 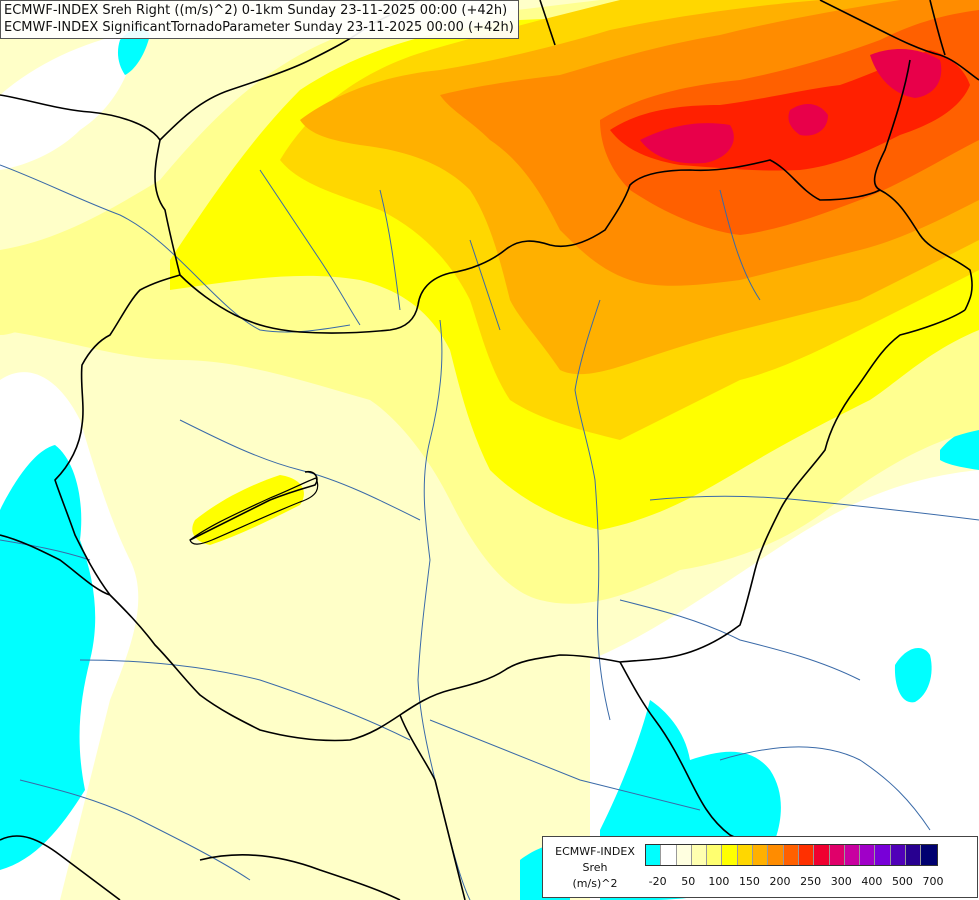 I want to click on legend-tick-label: 300, so click(x=841, y=881).